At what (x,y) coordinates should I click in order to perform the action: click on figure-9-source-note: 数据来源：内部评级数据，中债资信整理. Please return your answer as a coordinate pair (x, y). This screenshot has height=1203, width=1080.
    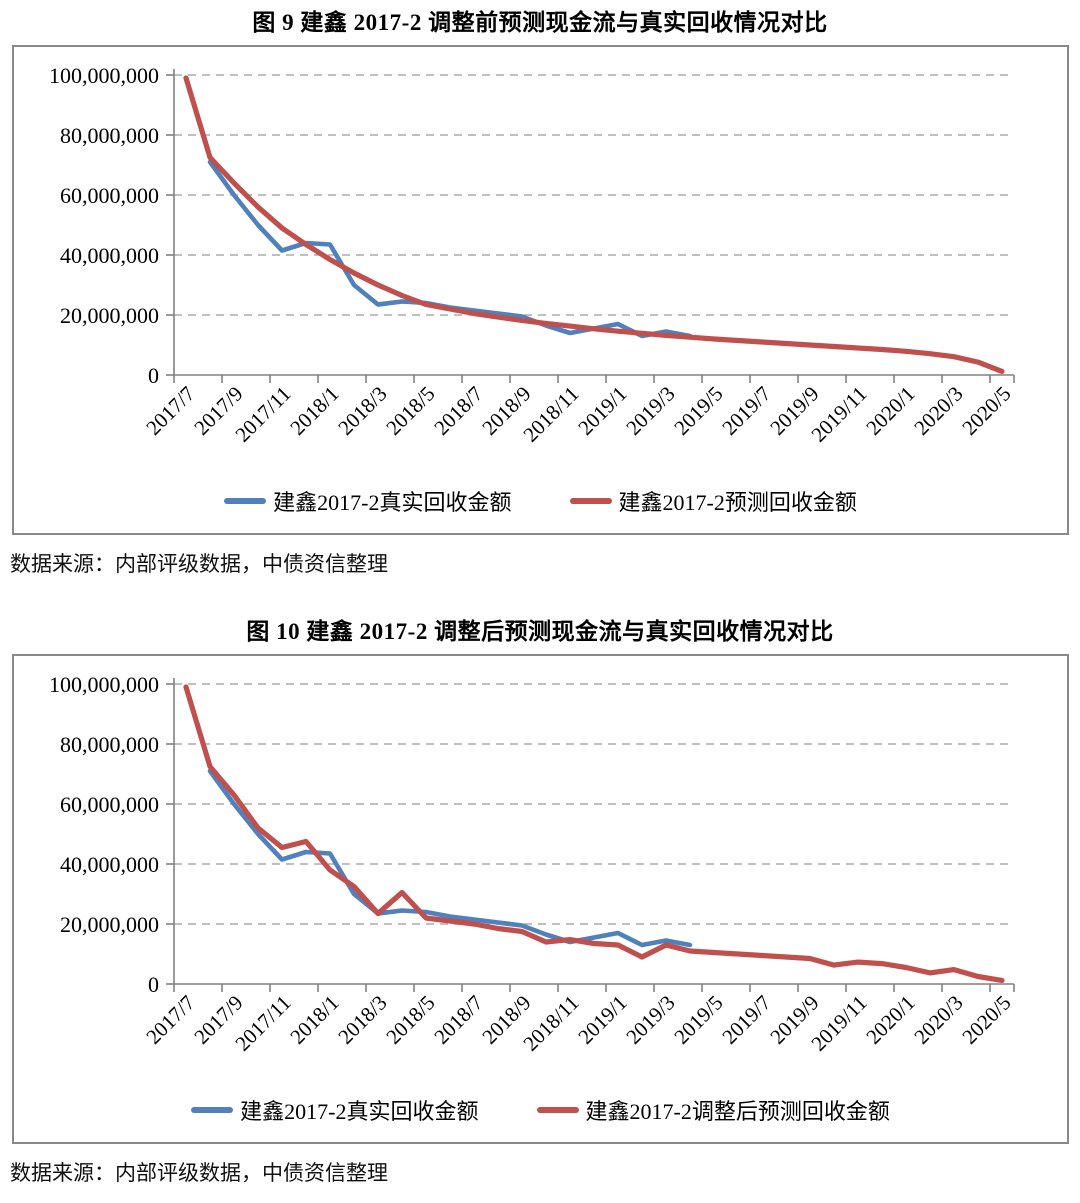
    Looking at the image, I should click on (199, 564).